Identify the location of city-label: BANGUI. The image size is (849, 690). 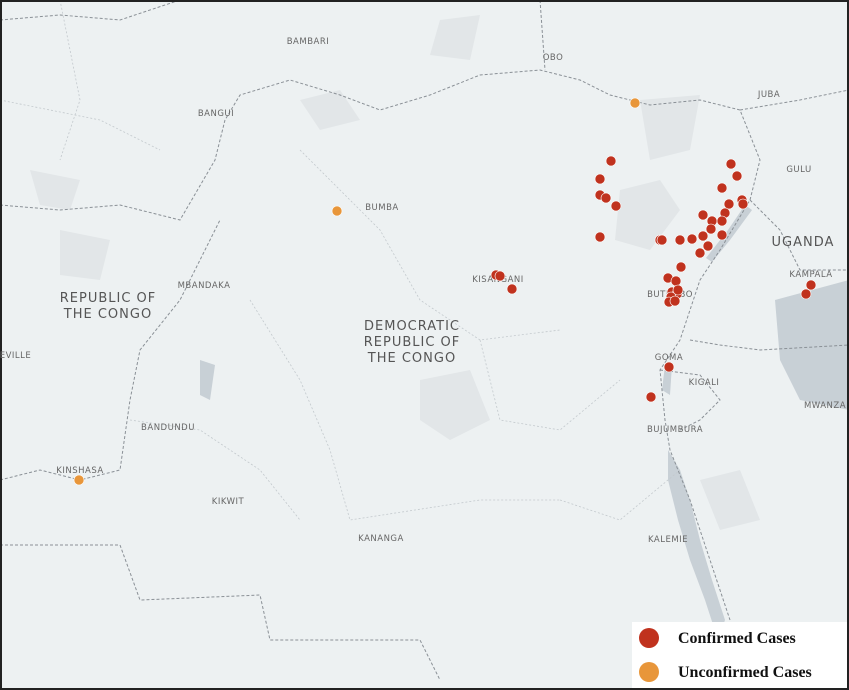
(216, 114).